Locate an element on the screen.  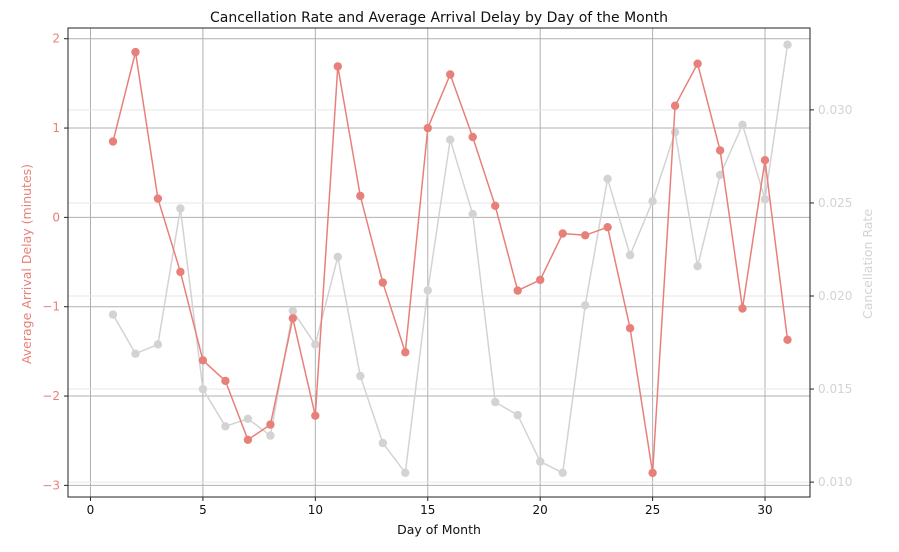
y-left-tick-label: −3 is located at coordinates (51, 485).